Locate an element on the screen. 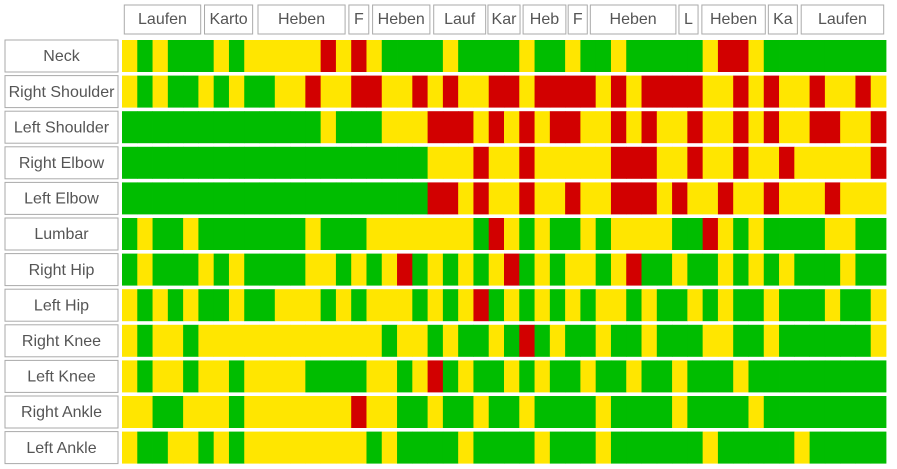 This screenshot has width=897, height=469. activity-label: F is located at coordinates (578, 19).